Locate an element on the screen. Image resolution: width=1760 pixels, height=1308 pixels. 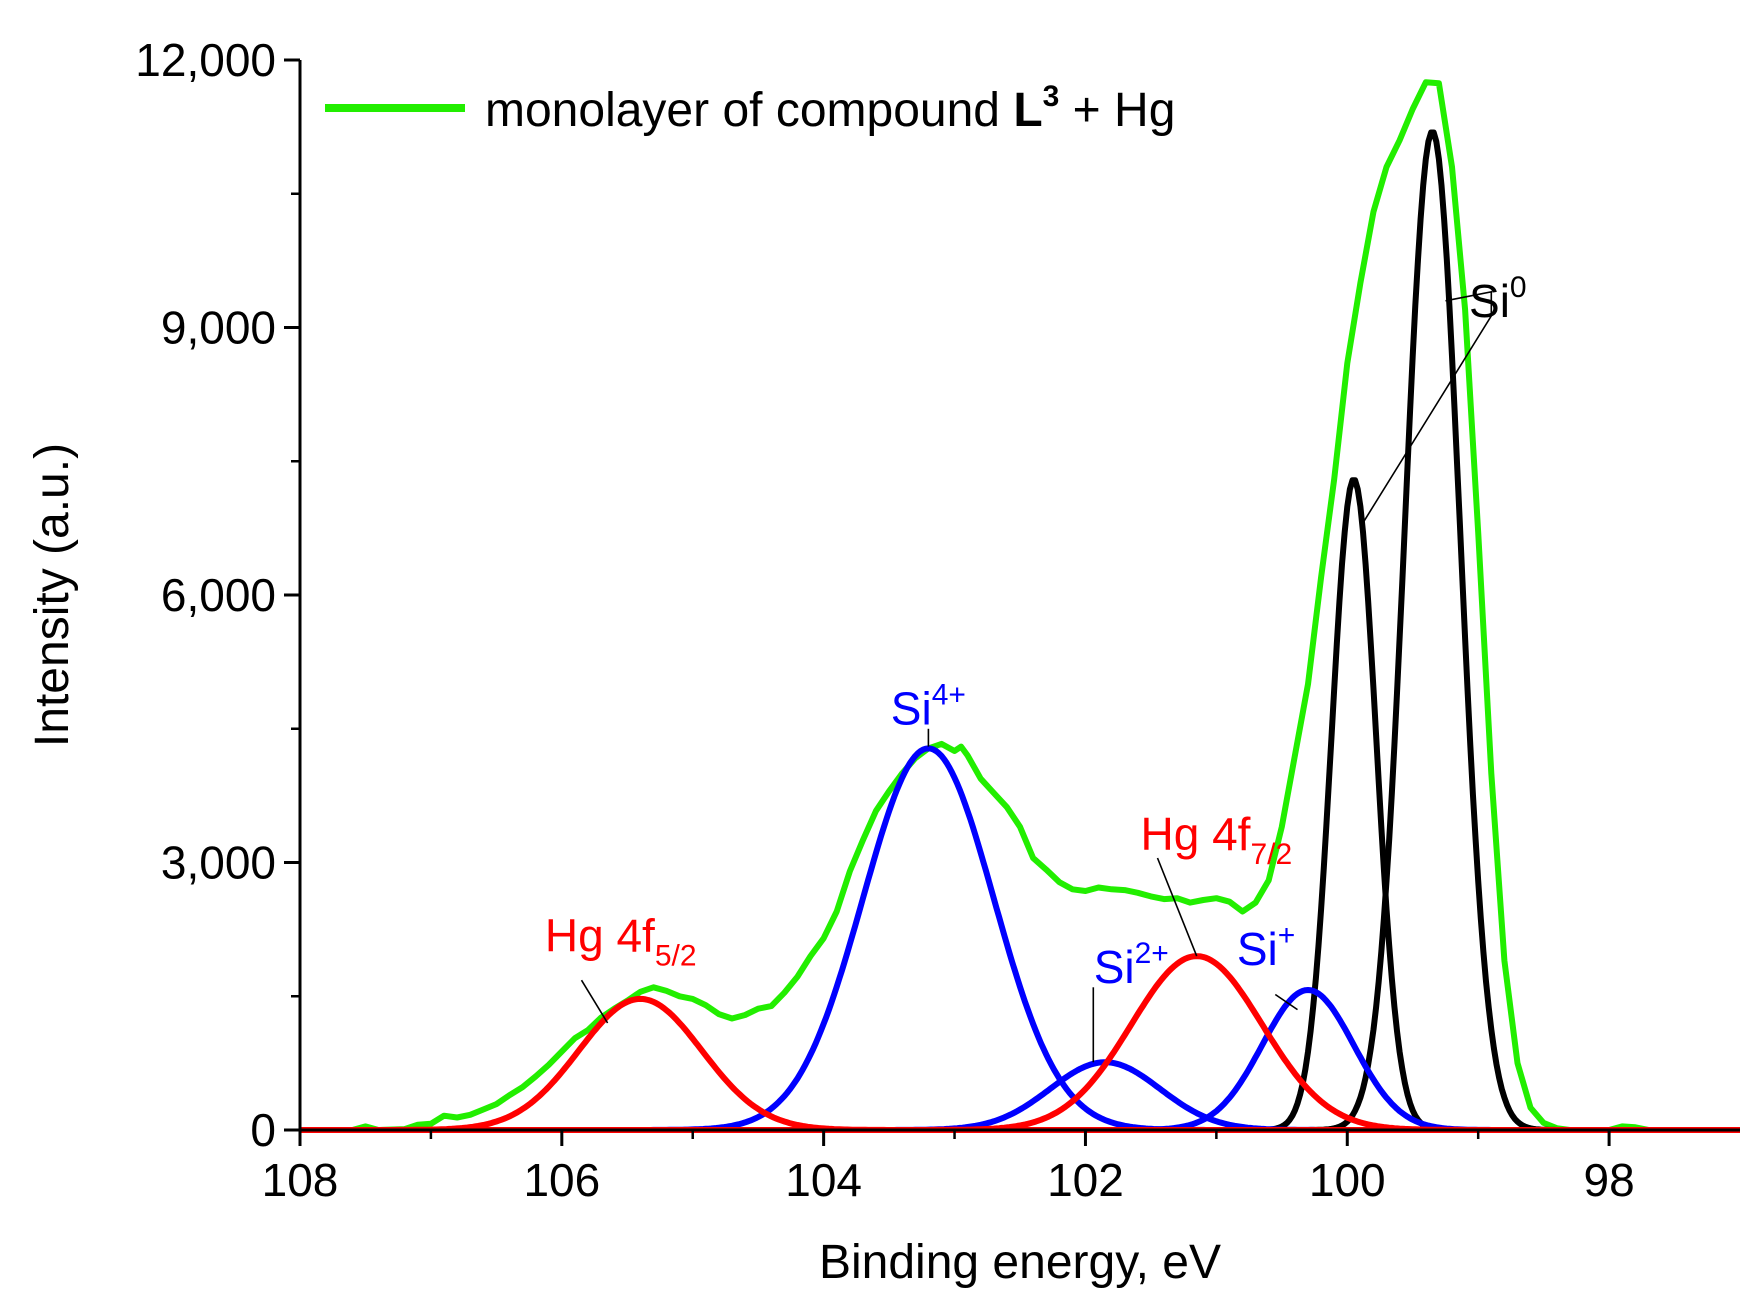
label-si2: Si2+ is located at coordinates (1131, 965).